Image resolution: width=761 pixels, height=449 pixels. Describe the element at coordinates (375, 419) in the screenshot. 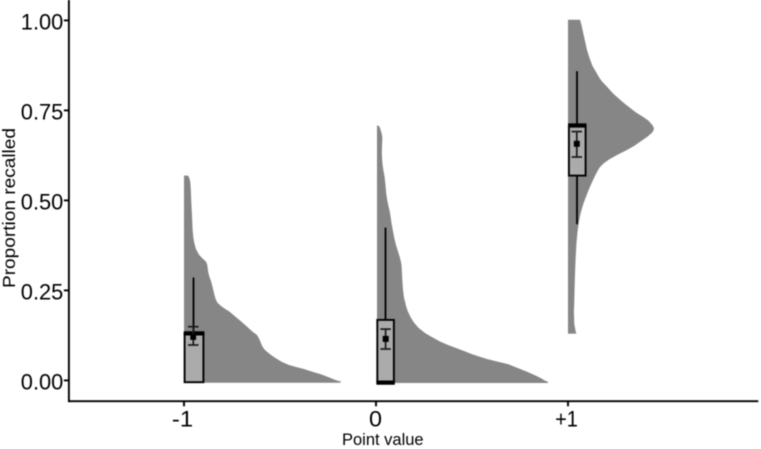

I see `svg-text: 0` at that location.